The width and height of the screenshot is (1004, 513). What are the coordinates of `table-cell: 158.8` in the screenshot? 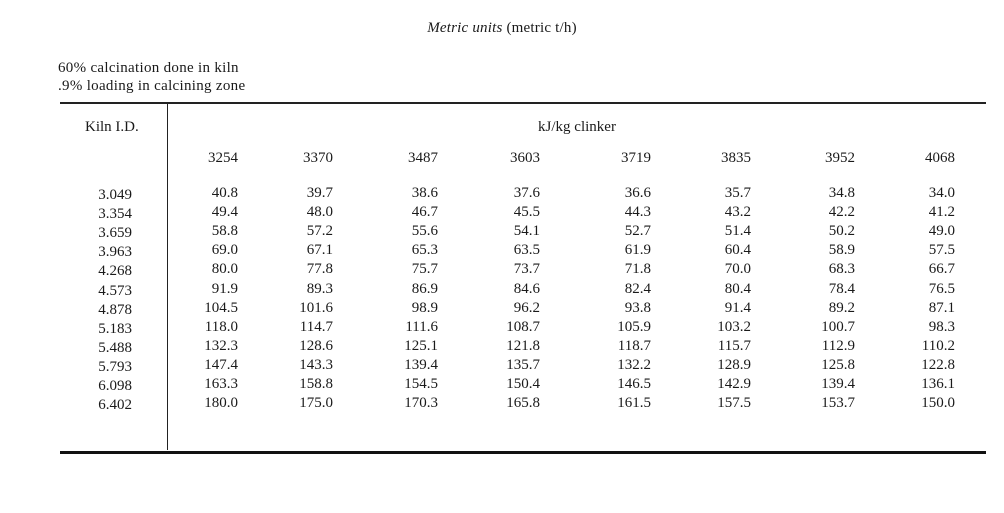 It's located at (316, 384).